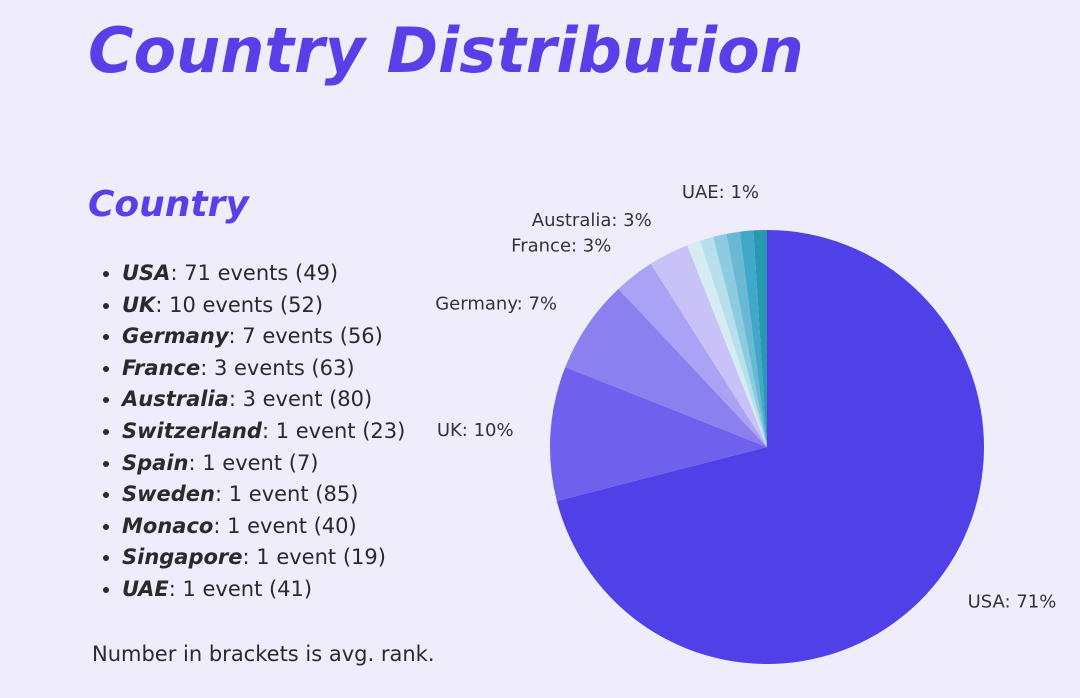 Image resolution: width=1080 pixels, height=698 pixels. Describe the element at coordinates (175, 399) in the screenshot. I see `country-name: Australia` at that location.